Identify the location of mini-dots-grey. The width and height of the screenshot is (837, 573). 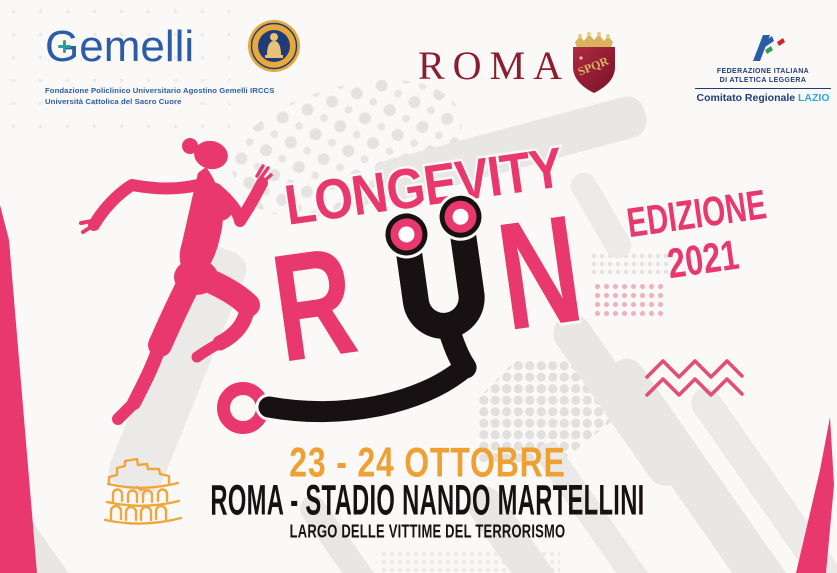
(630, 265).